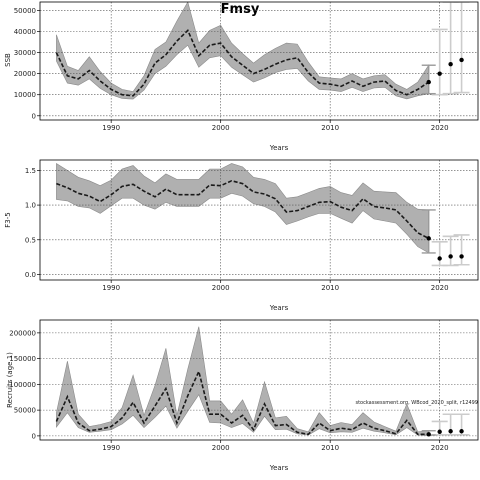 This screenshot has width=480, height=480. I want to click on y-tick-label: 1.5, so click(30, 171).